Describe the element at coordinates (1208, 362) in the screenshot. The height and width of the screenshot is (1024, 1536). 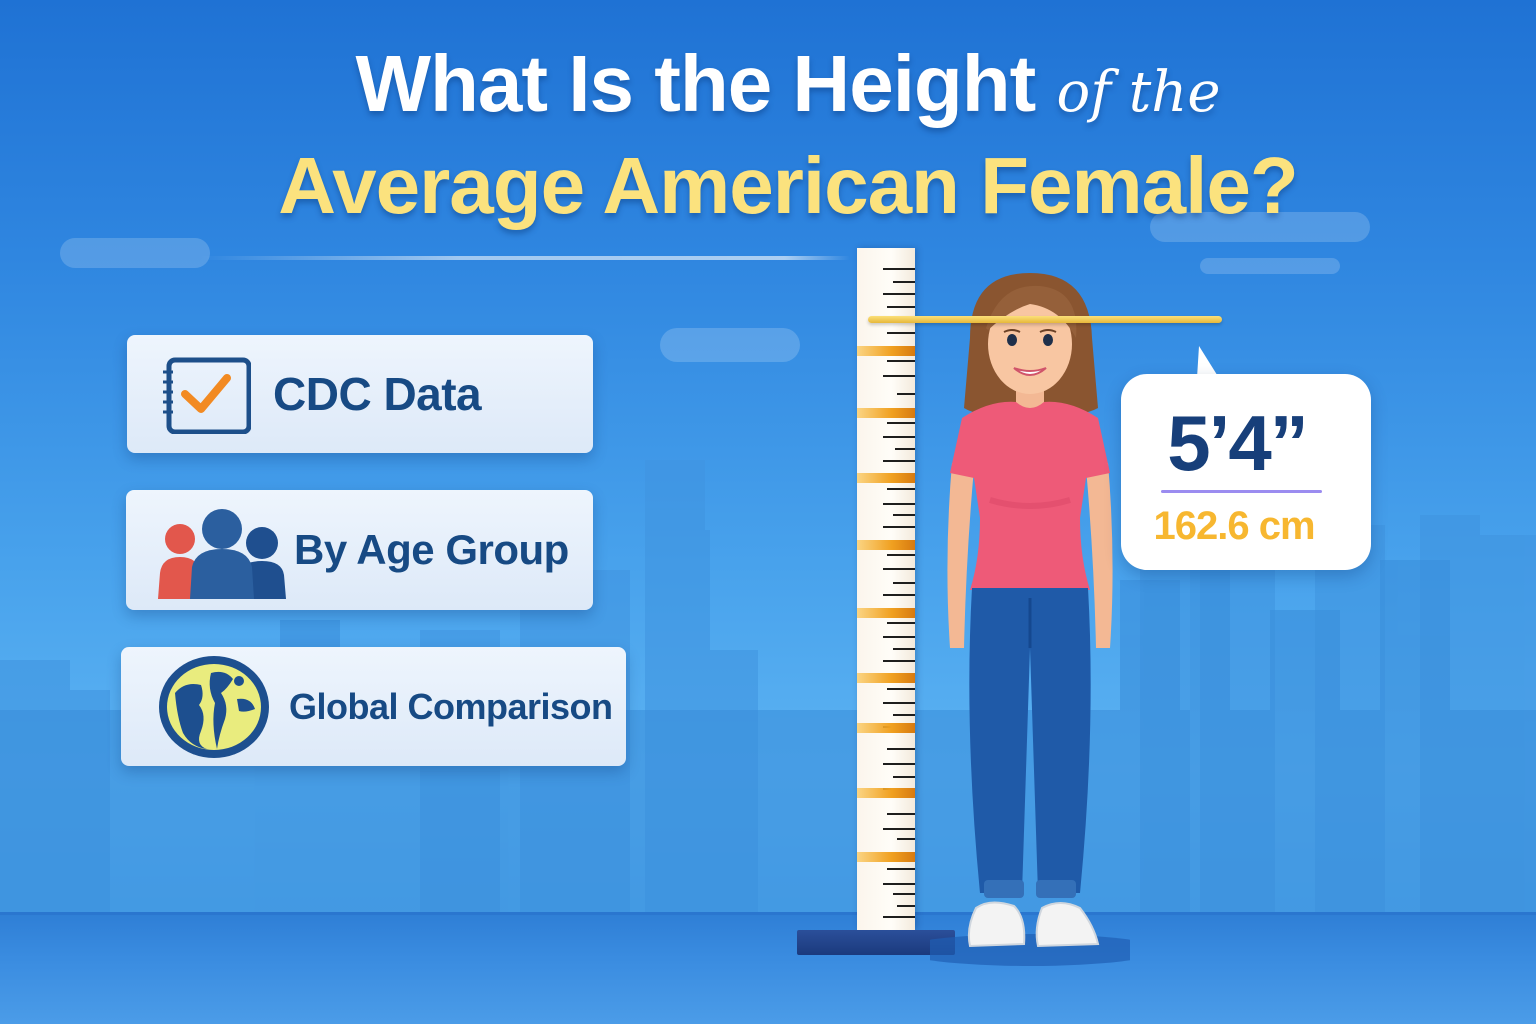
I see `callout-tail` at that location.